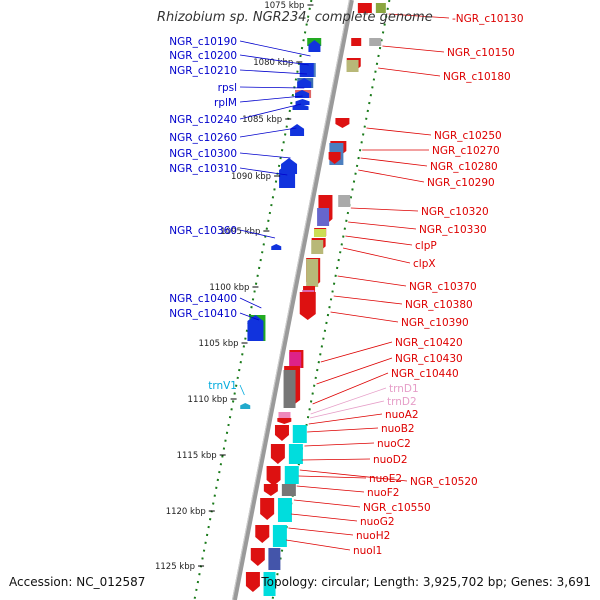  What do you see at coordinates (461, 183) in the screenshot?
I see `right-gene-label: NGR_c10290` at bounding box center [461, 183].